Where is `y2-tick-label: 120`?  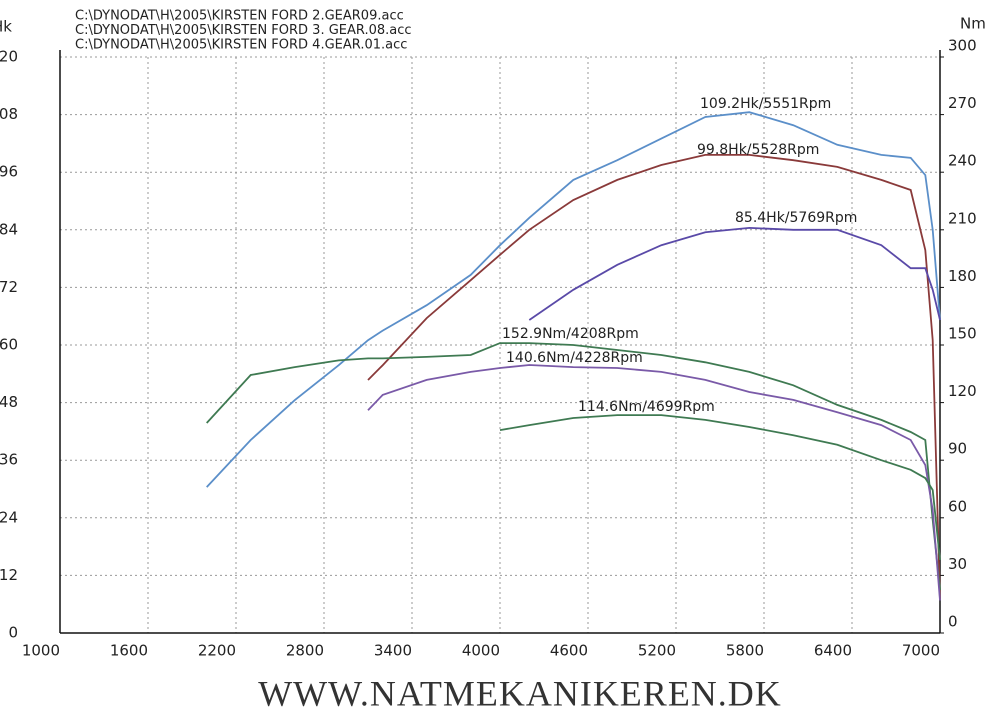 y2-tick-label: 120 is located at coordinates (962, 391).